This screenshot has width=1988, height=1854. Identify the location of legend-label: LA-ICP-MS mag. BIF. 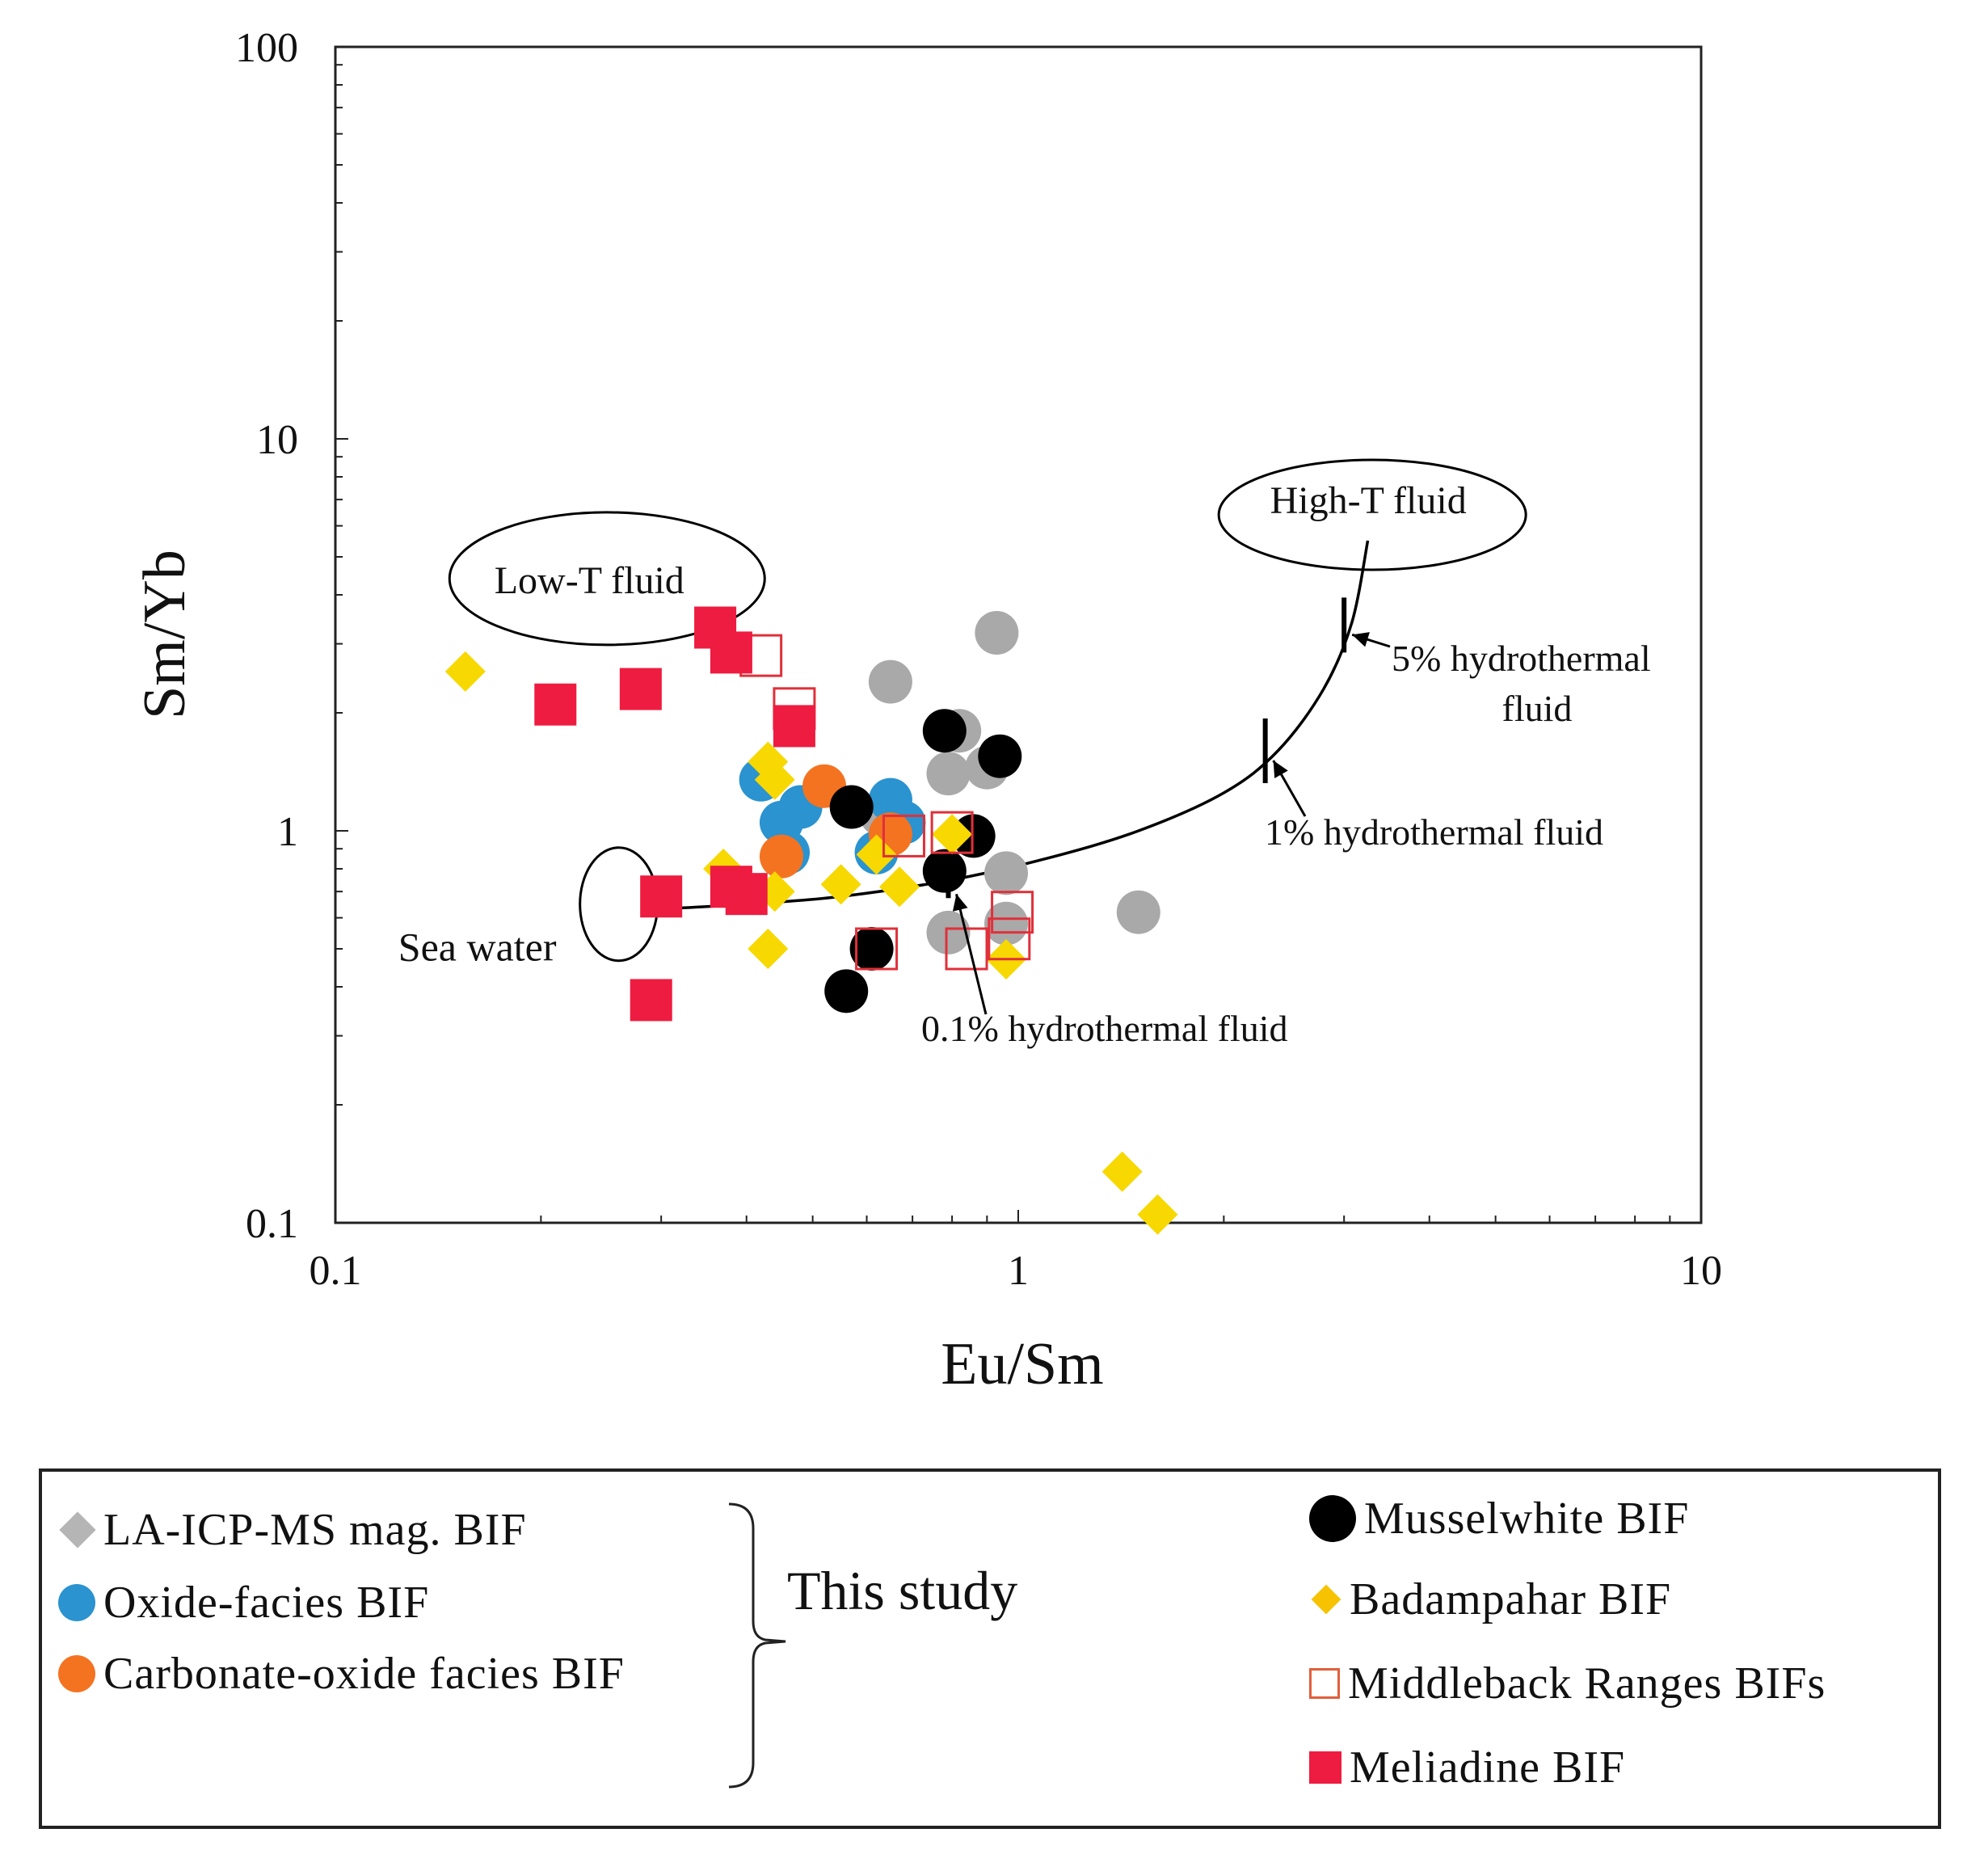
(315, 1530).